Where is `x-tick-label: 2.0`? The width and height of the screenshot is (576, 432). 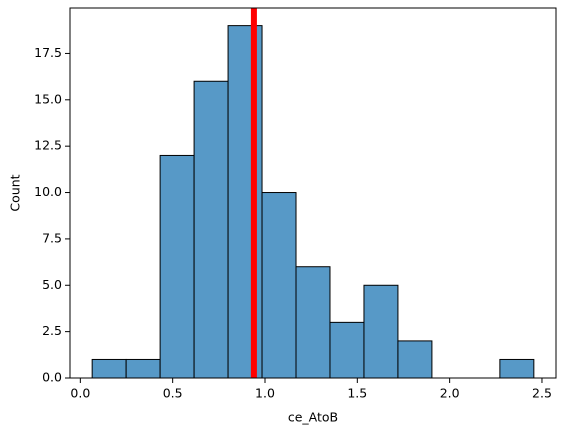 x-tick-label: 2.0 is located at coordinates (450, 393).